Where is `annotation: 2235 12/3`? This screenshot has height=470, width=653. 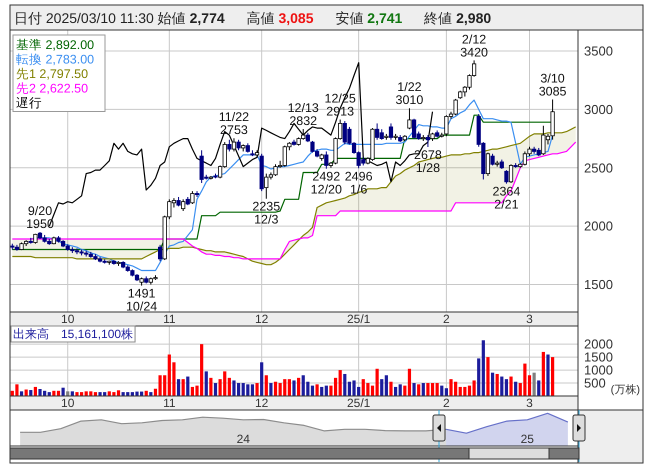 annotation: 2235 12/3 is located at coordinates (266, 213).